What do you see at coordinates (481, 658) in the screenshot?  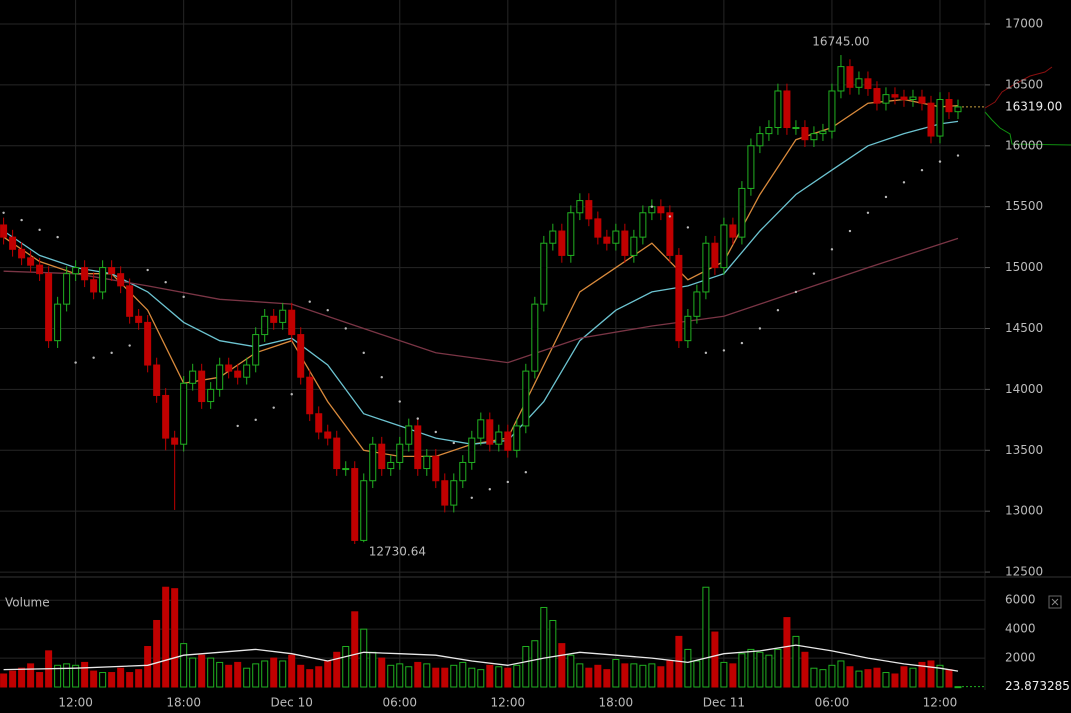 I see `volume-average` at bounding box center [481, 658].